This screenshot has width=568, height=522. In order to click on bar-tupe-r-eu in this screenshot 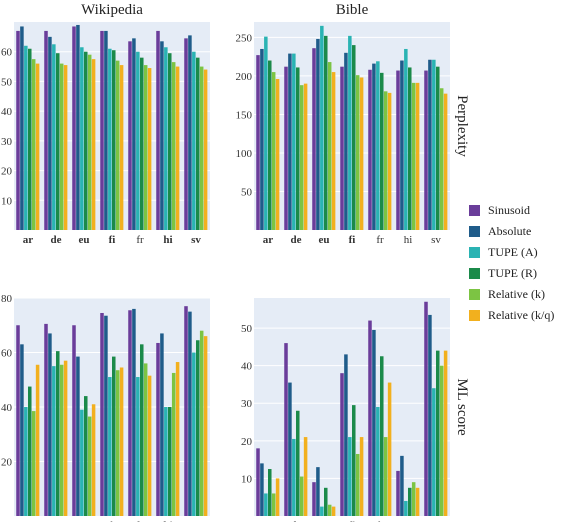, I will do `click(326, 132)`.